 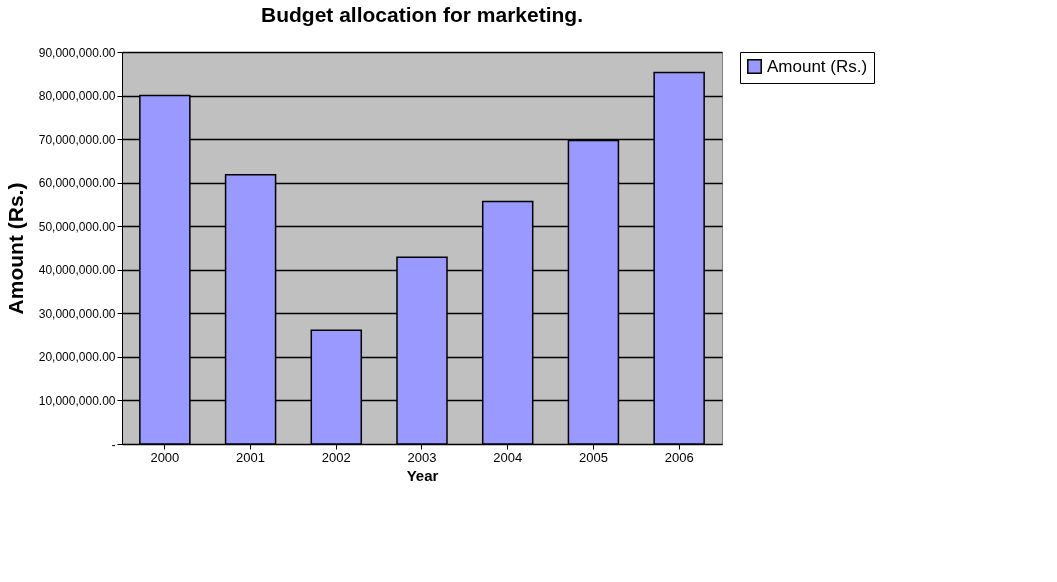 What do you see at coordinates (422, 457) in the screenshot?
I see `x-tick-label: 2003` at bounding box center [422, 457].